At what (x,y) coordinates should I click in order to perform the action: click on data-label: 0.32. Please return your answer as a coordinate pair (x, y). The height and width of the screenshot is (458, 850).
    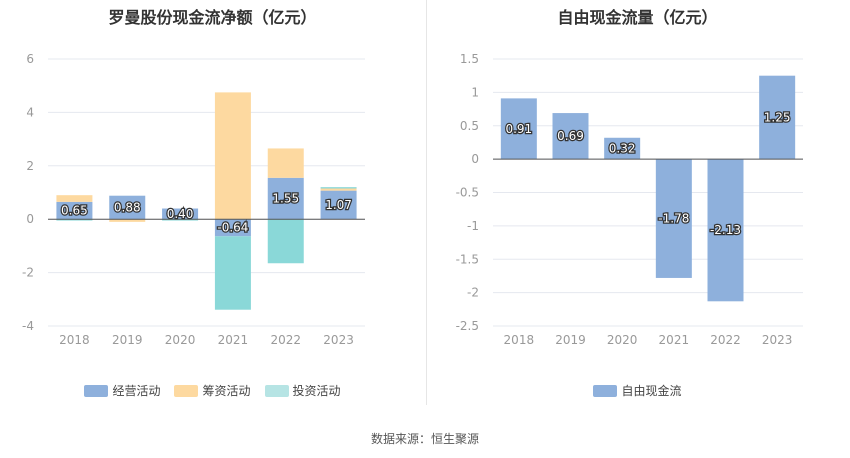
    Looking at the image, I should click on (622, 148).